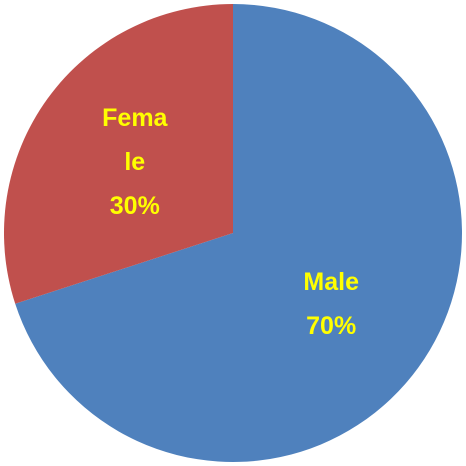 The height and width of the screenshot is (466, 466). I want to click on value-label: 70%, so click(331, 326).